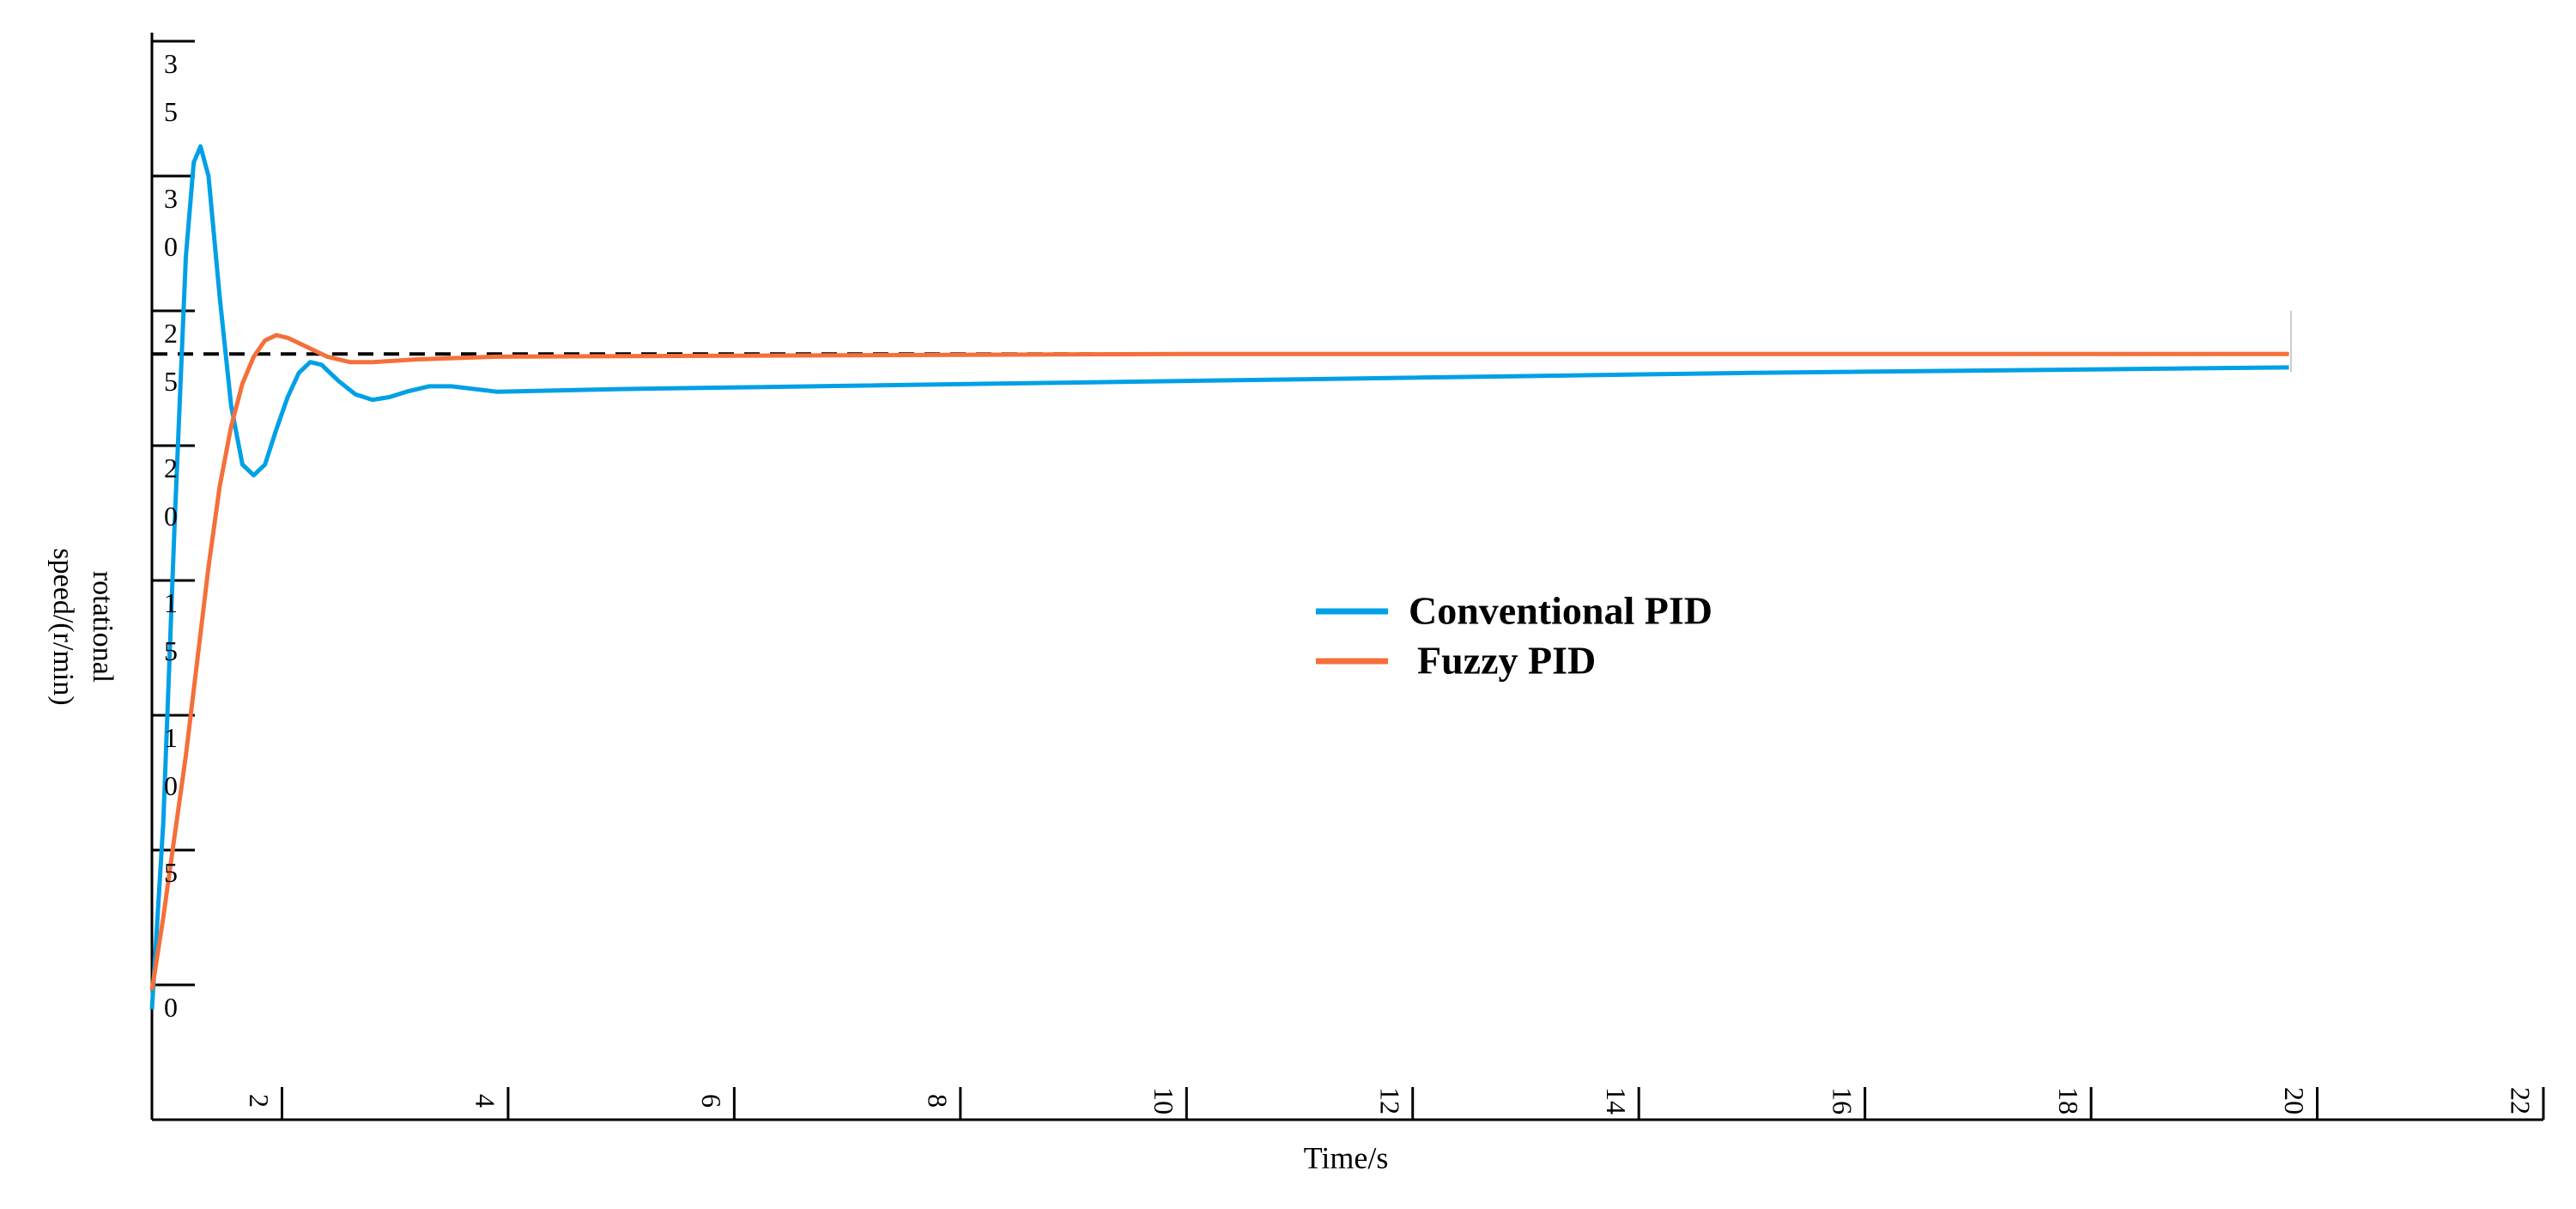 The width and height of the screenshot is (2576, 1209). I want to click on y-tick-label: 10, so click(170, 770).